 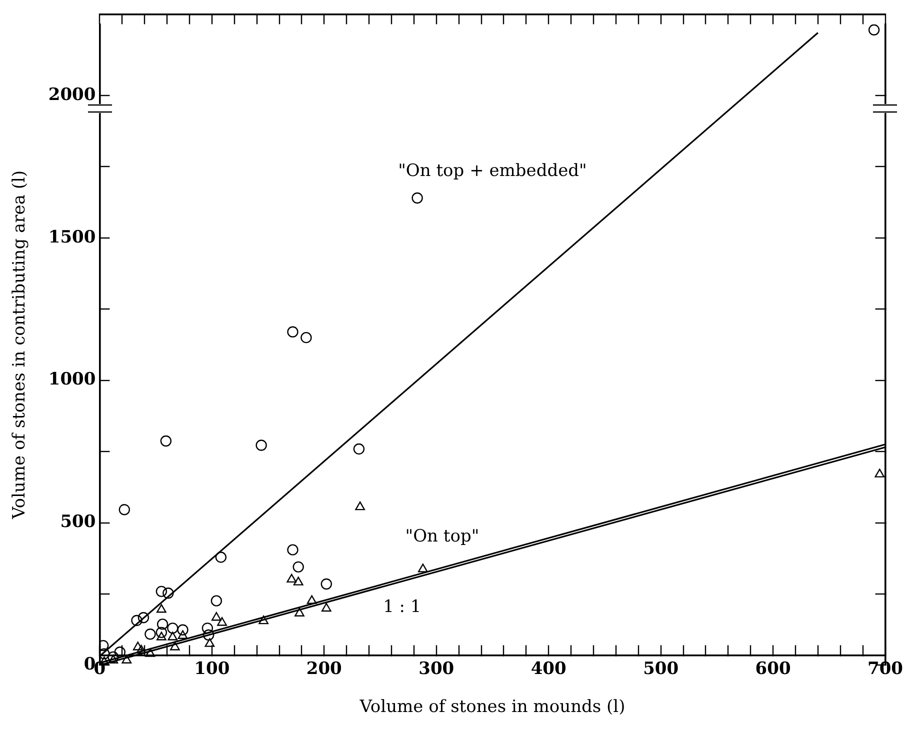 I want to click on x-tick-label: 700, so click(x=886, y=668).